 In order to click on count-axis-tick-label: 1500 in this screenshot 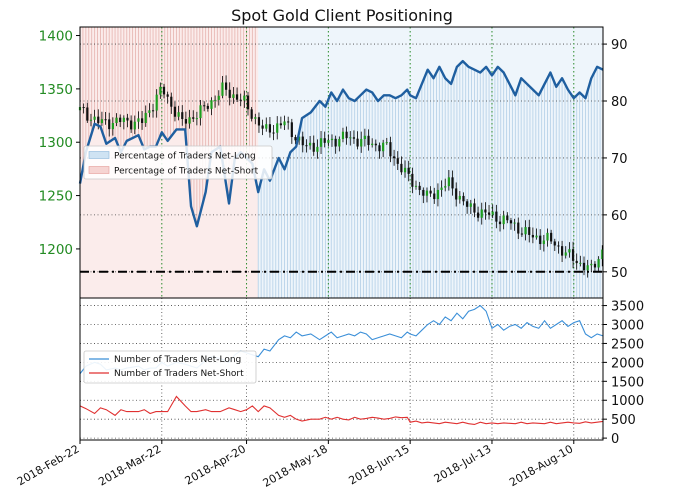, I will do `click(627, 382)`.